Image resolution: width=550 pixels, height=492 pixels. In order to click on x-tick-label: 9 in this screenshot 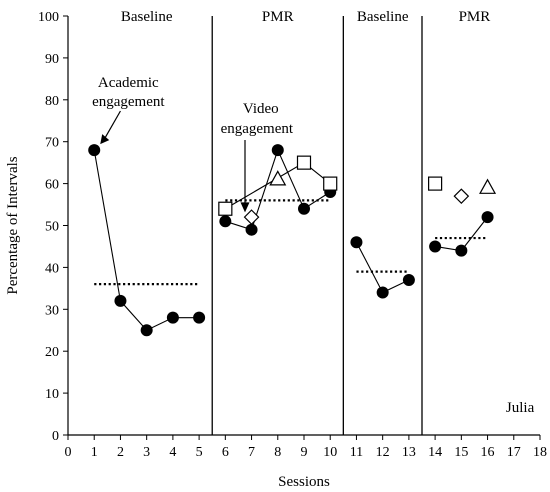, I will do `click(304, 452)`.